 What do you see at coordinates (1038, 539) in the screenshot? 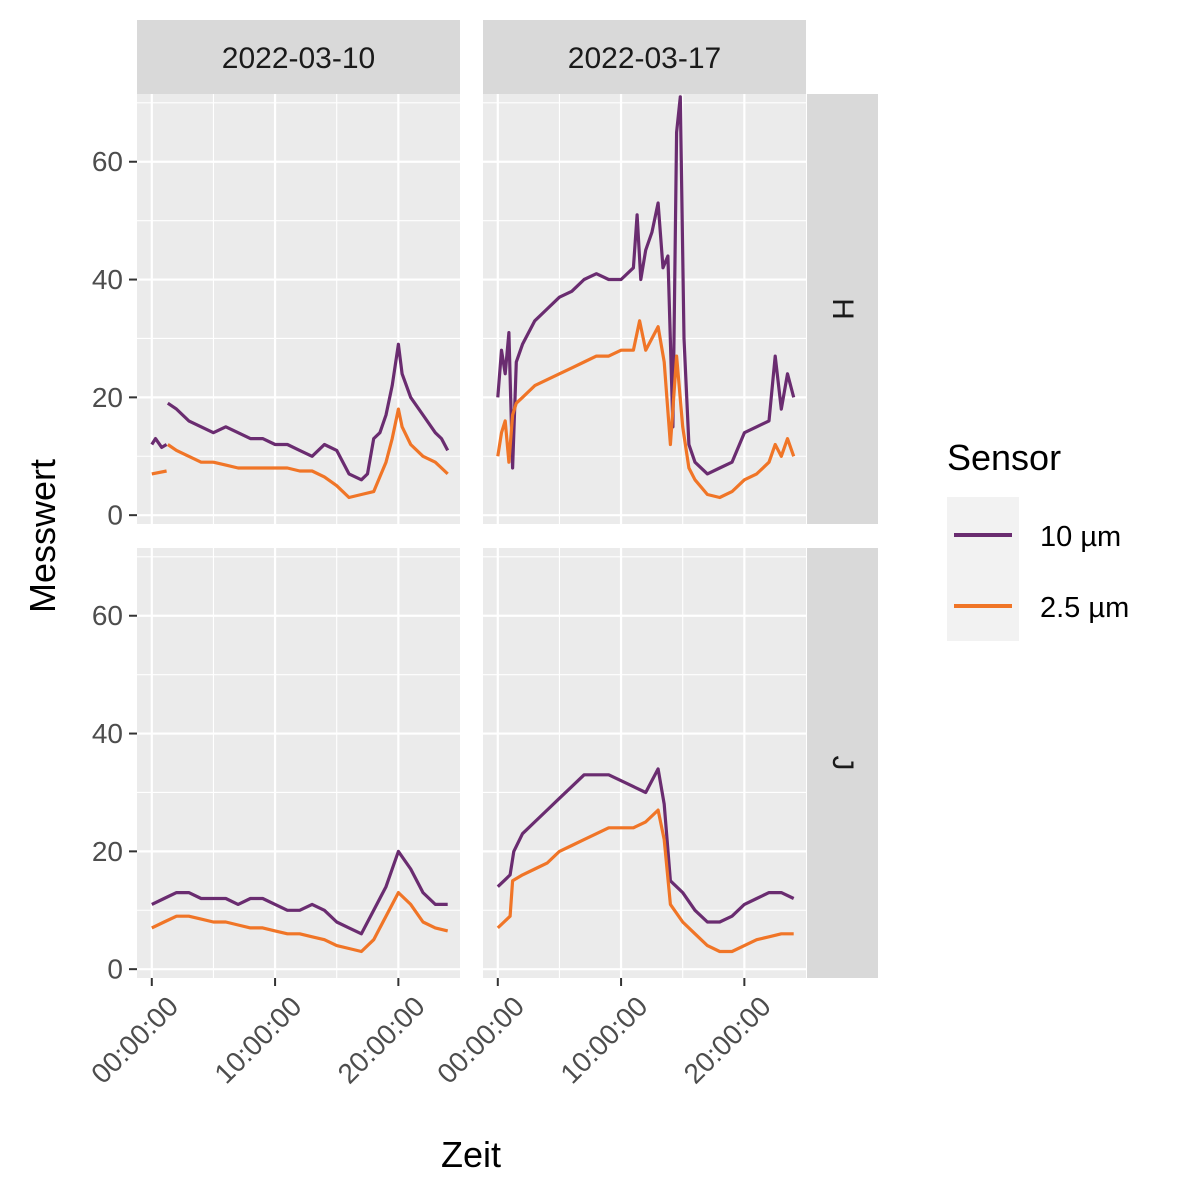
I see `legend: Sensor 10 µm 2.5 µm` at bounding box center [1038, 539].